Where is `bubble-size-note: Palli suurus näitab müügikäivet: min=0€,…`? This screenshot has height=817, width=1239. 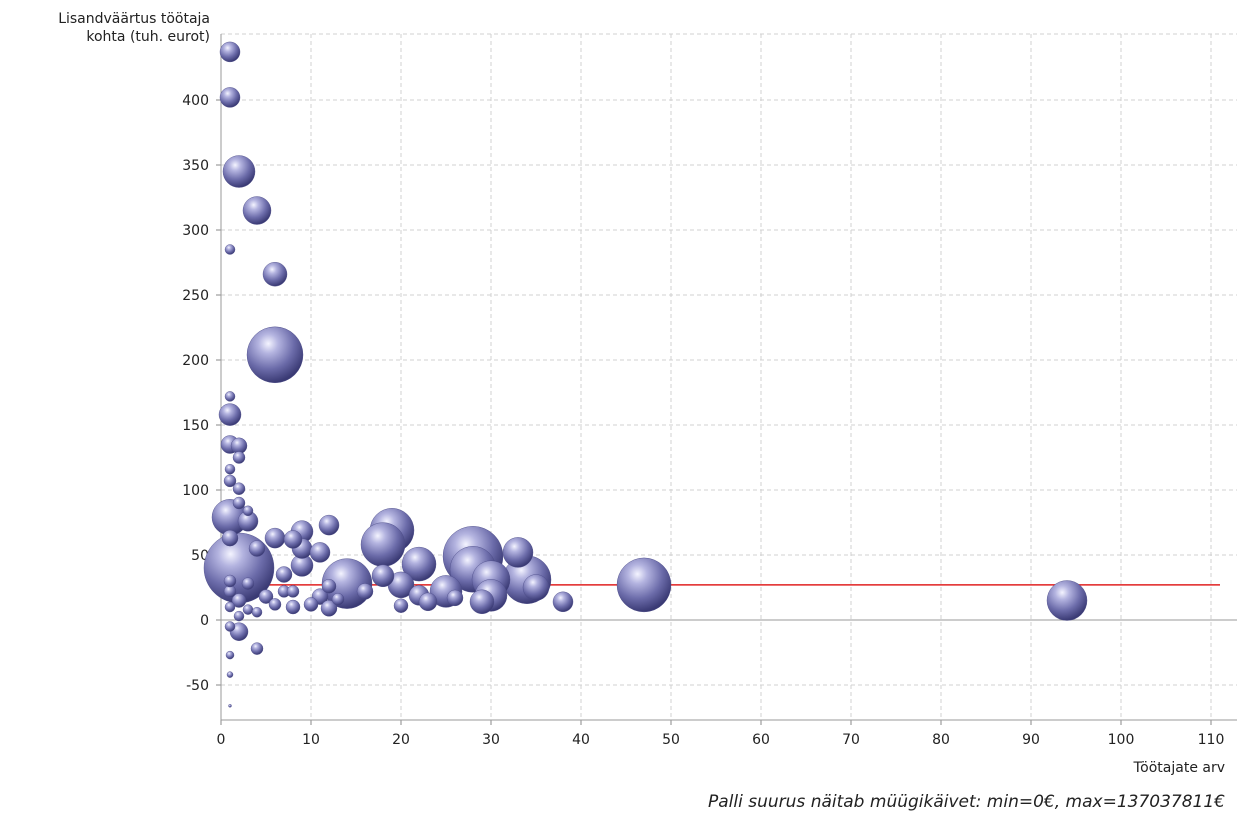 bubble-size-note: Palli suurus näitab müügikäivet: min=0€,… is located at coordinates (966, 802).